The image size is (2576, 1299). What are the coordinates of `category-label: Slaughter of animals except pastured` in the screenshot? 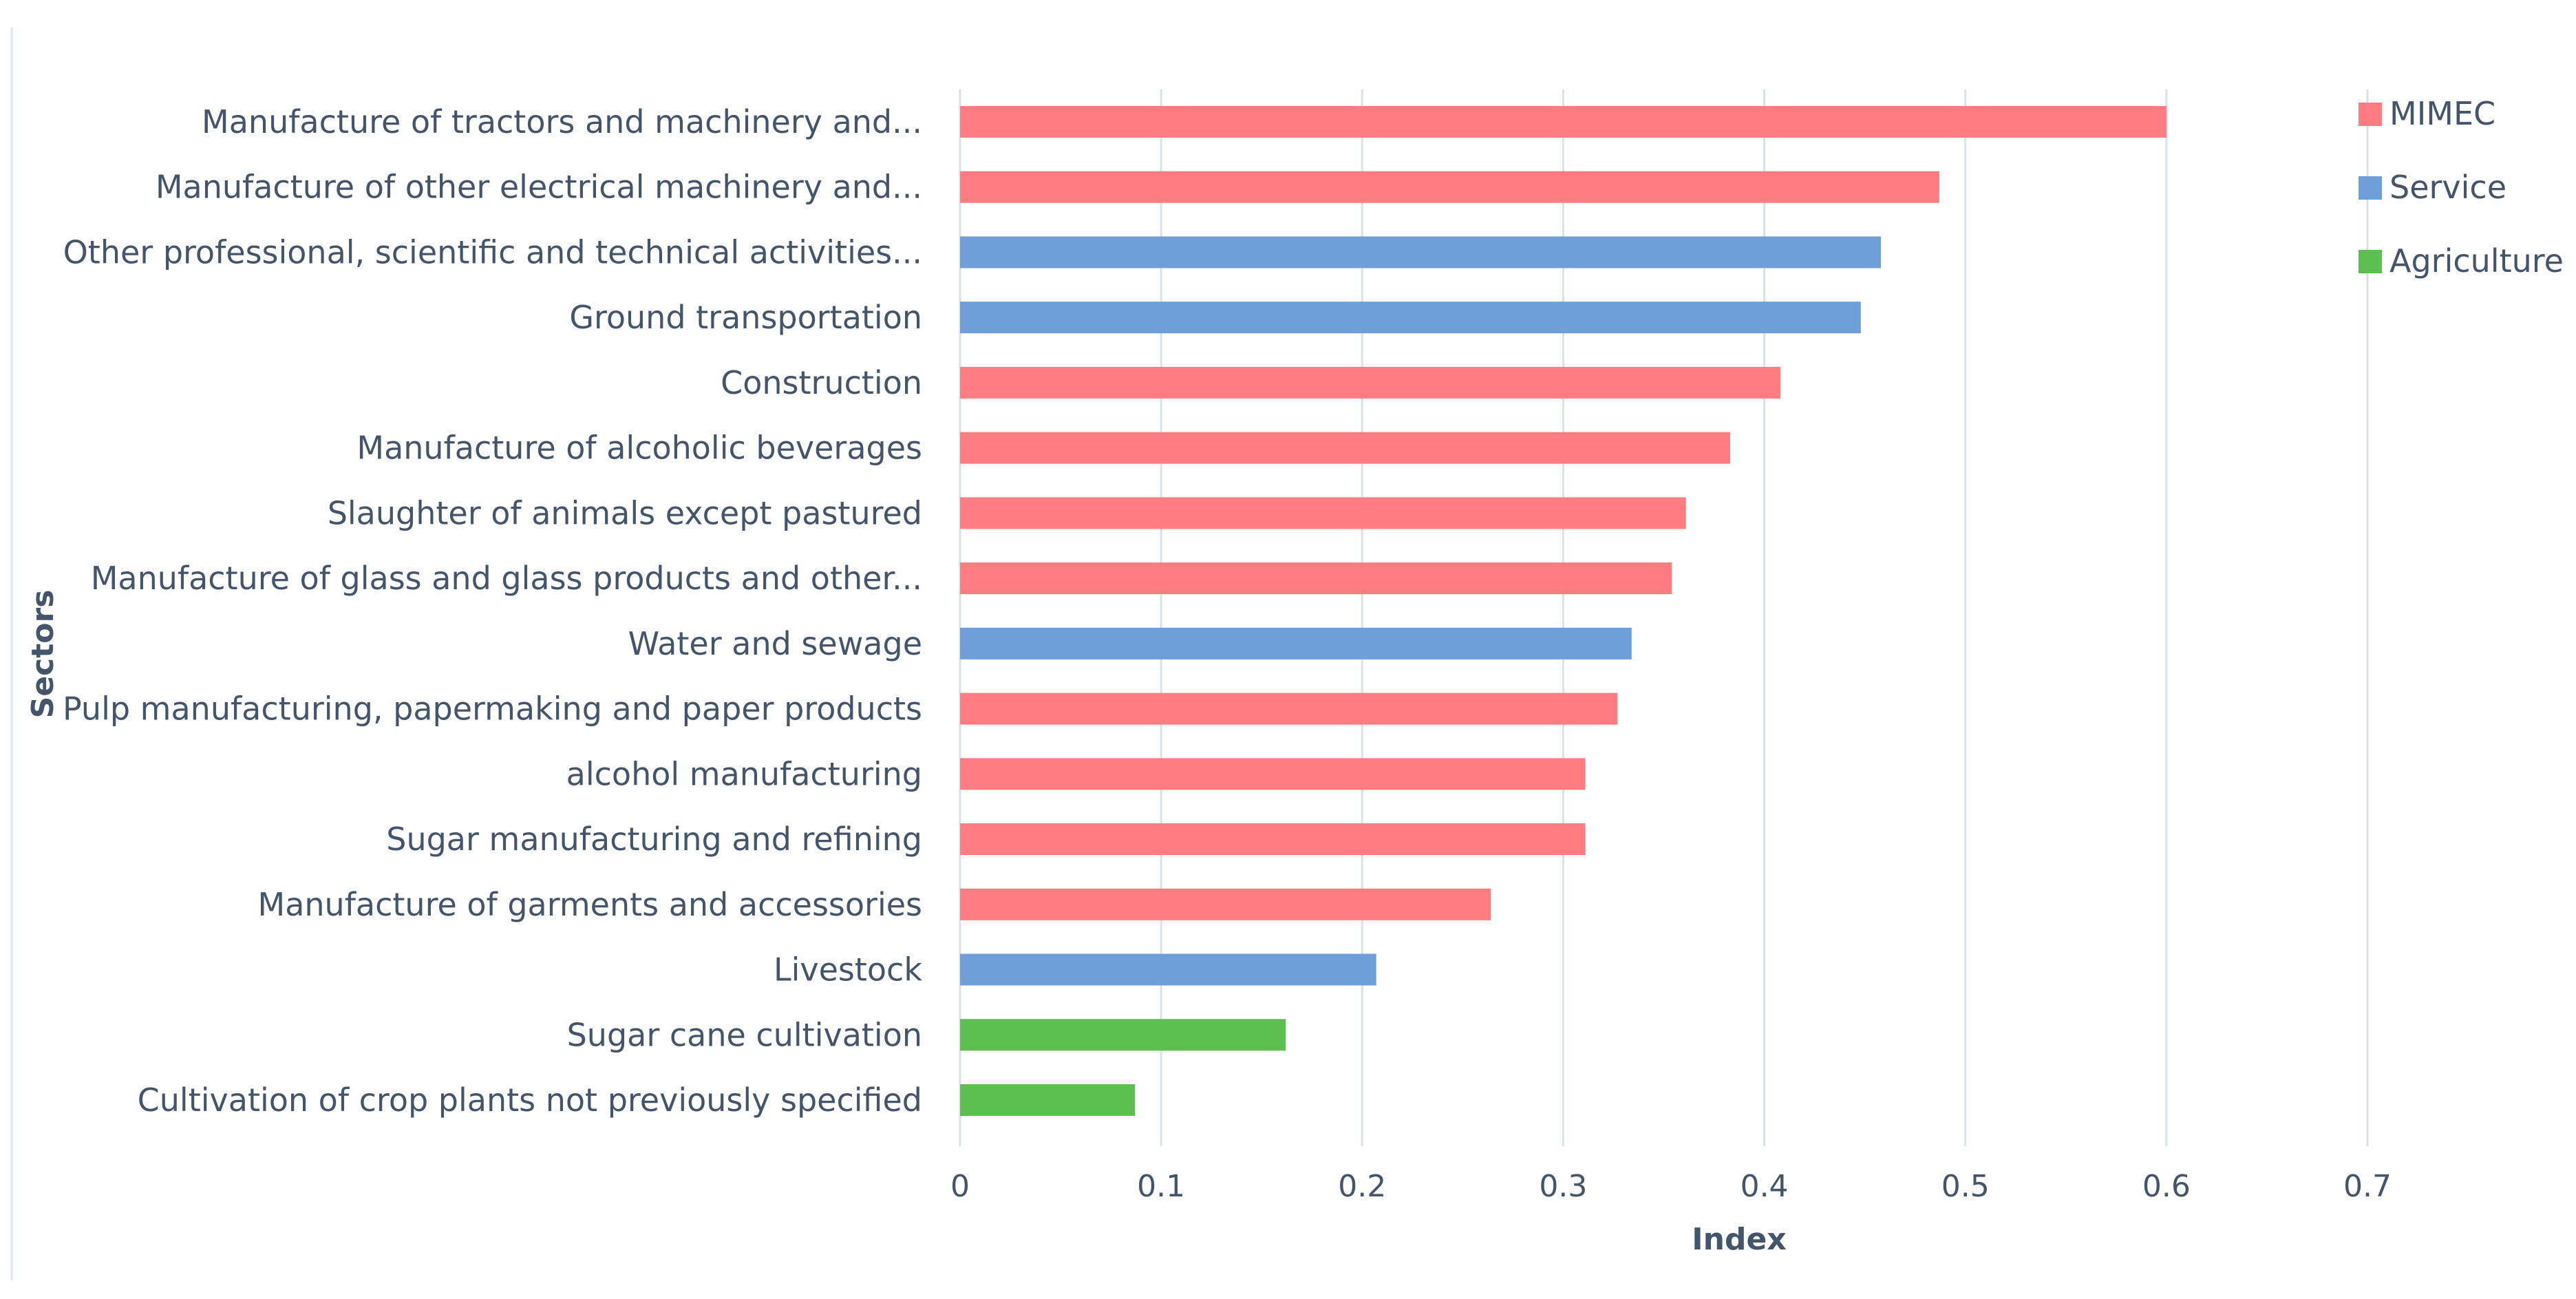 It's located at (625, 512).